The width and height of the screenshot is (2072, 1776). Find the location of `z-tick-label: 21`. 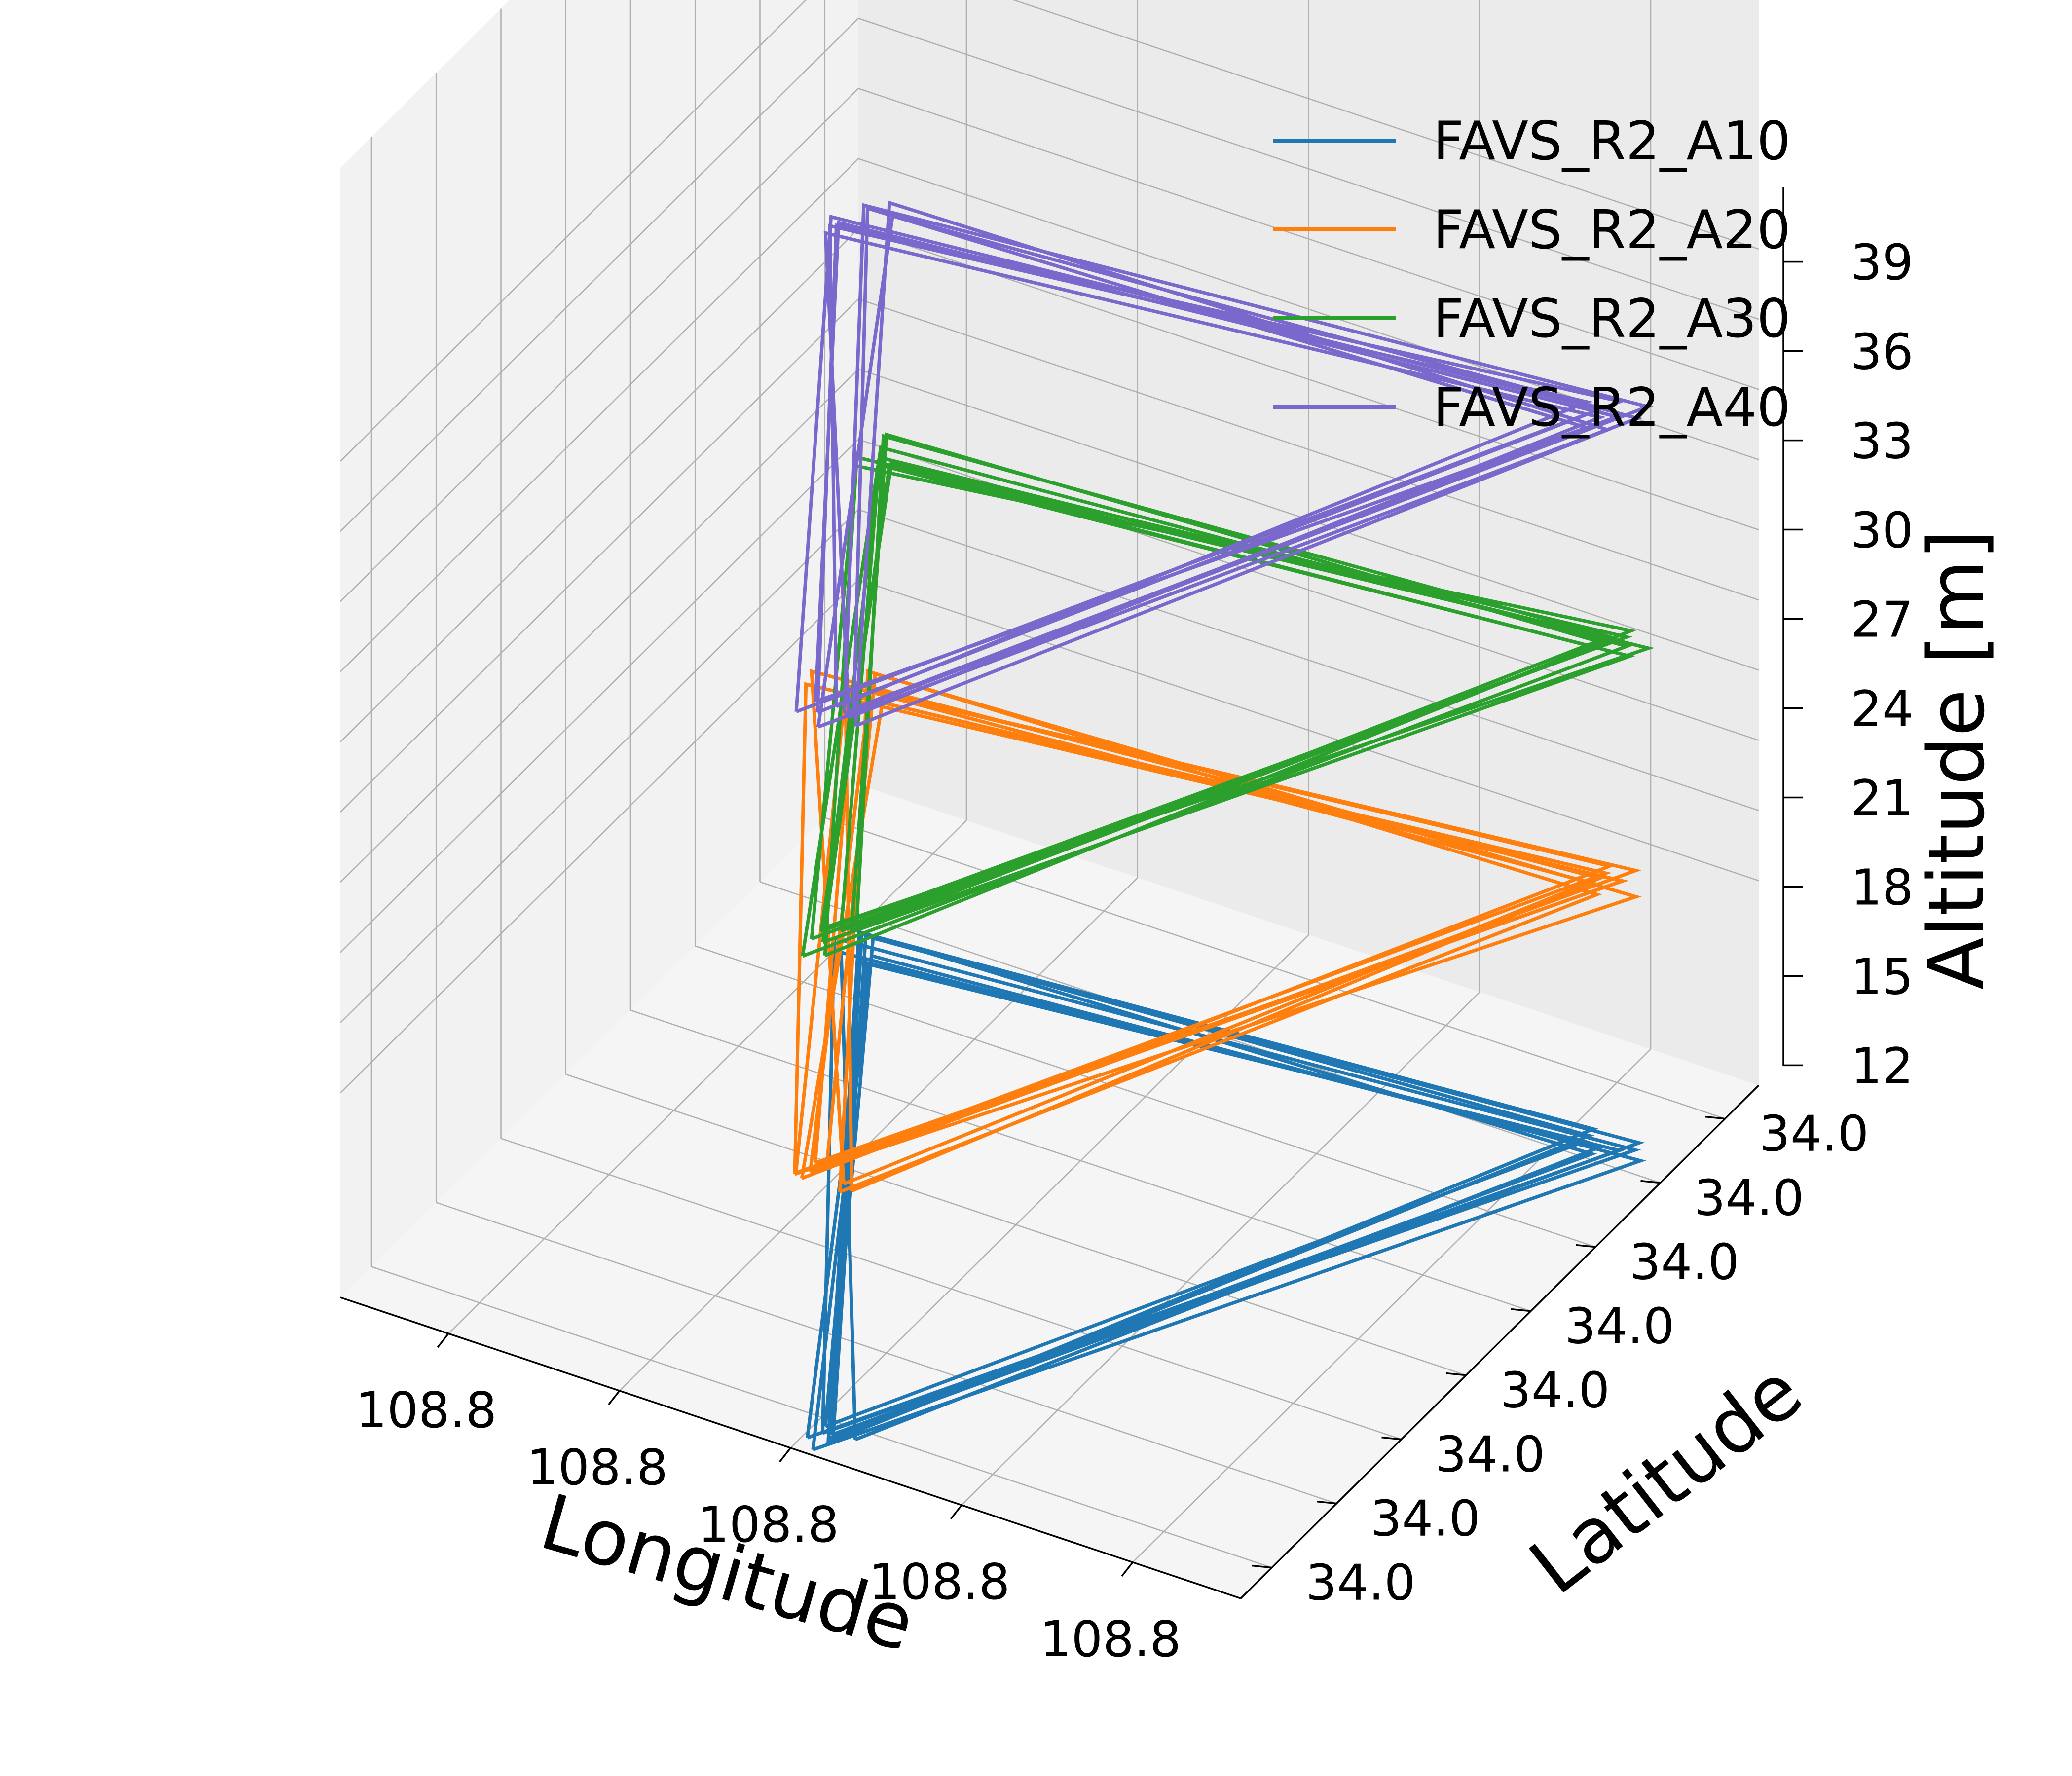

z-tick-label: 21 is located at coordinates (1882, 798).